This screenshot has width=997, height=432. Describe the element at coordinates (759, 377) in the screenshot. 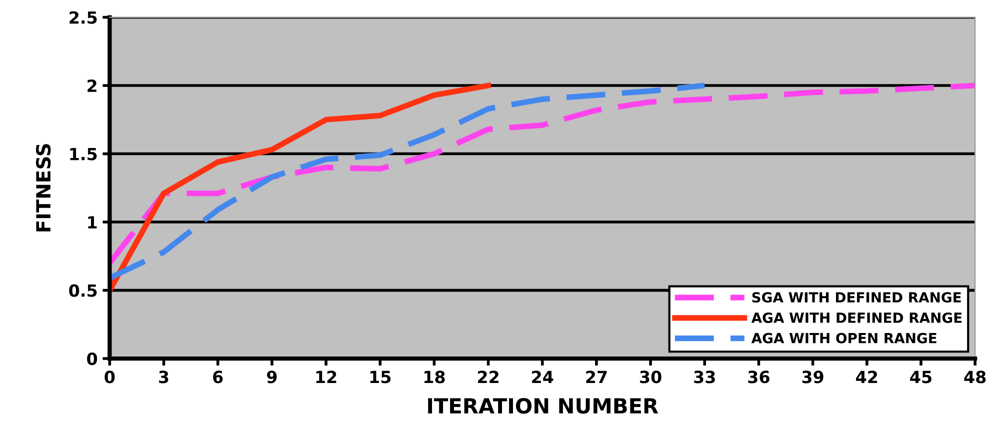

I see `x-tick-label: 36` at that location.